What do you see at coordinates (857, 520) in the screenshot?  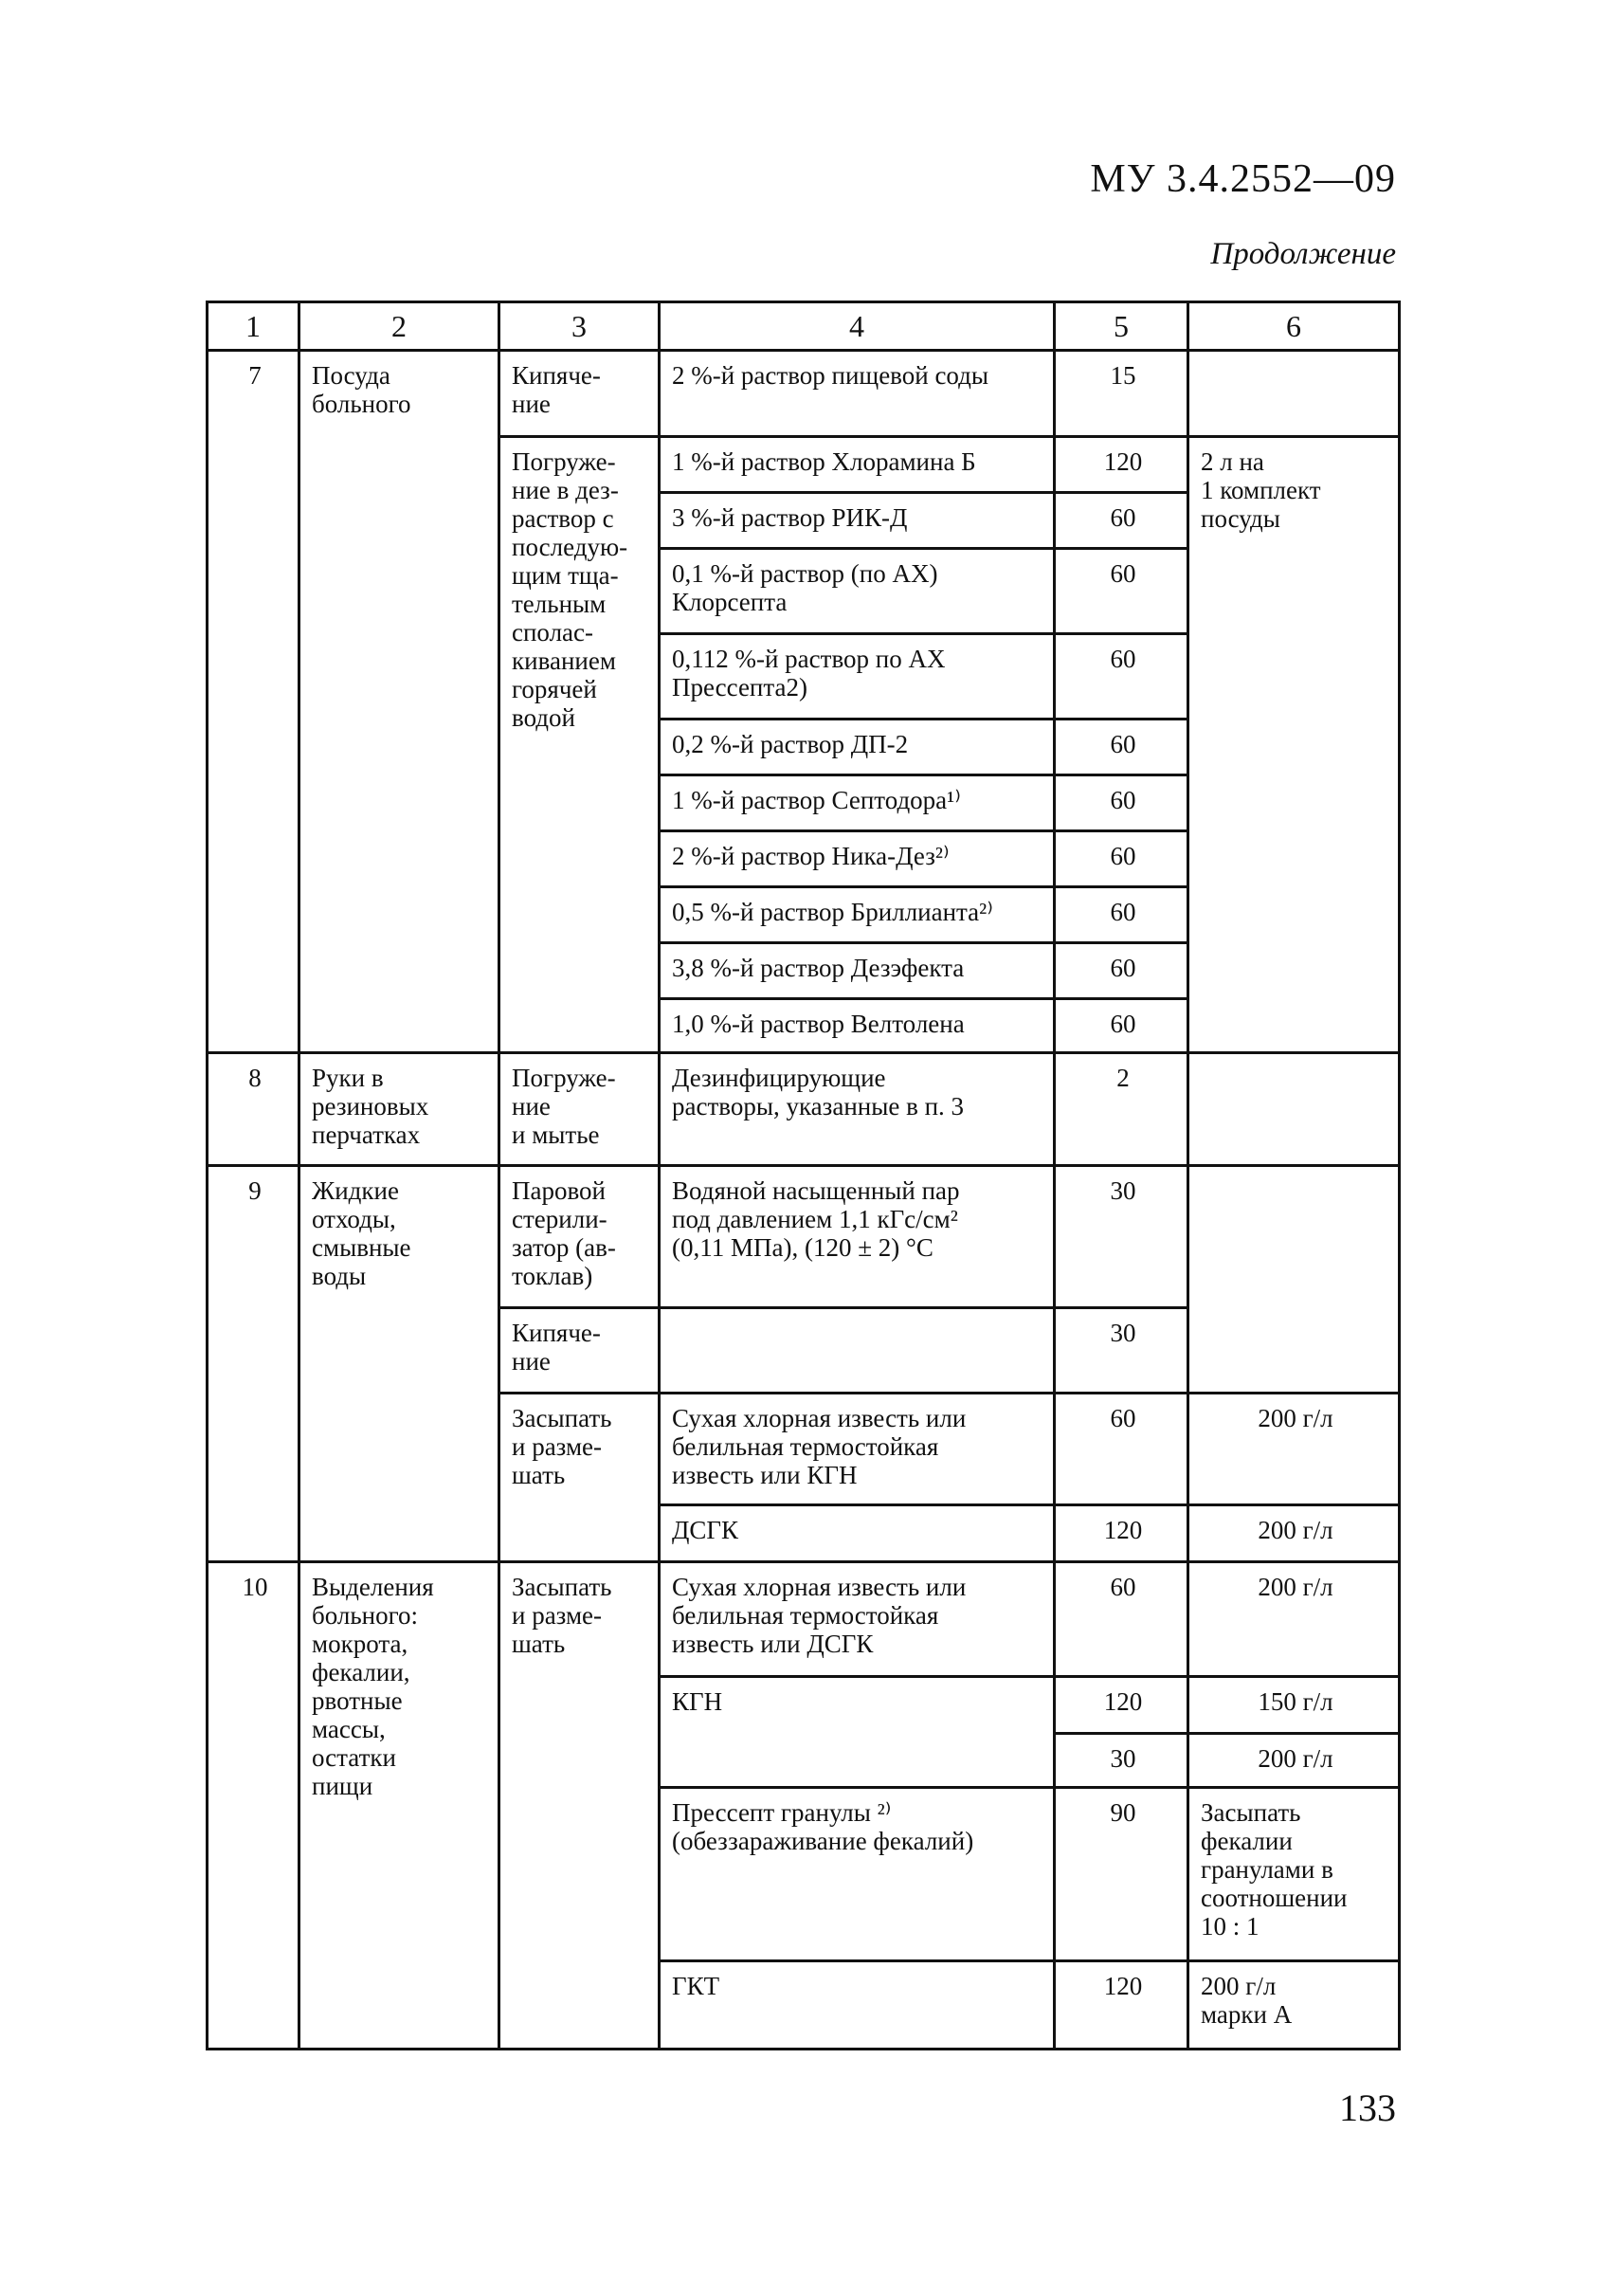 I see `agent-cell: 3 %-й раствор РИК-Д` at bounding box center [857, 520].